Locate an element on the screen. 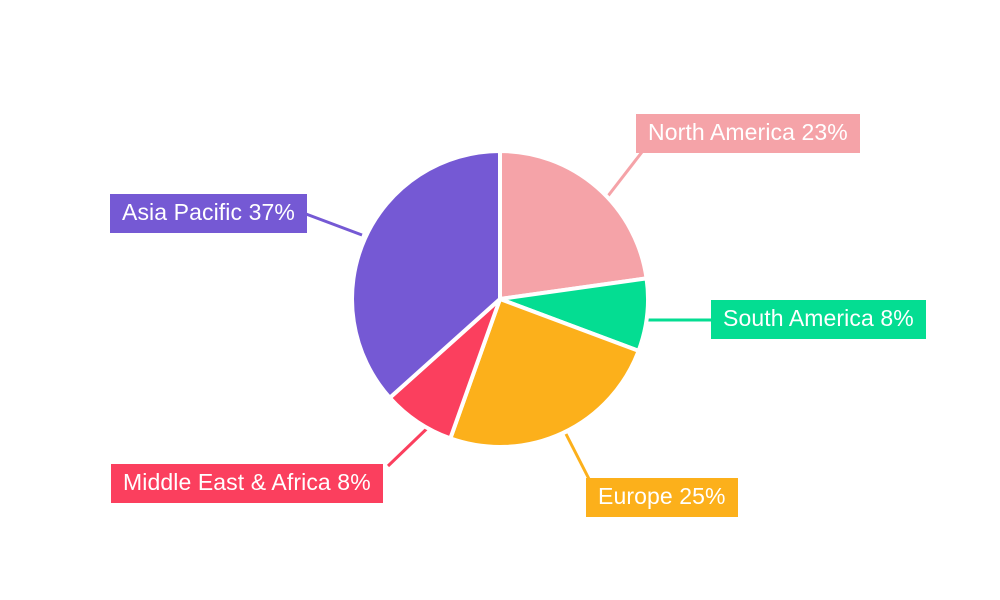  leader-line-europe is located at coordinates (577, 456).